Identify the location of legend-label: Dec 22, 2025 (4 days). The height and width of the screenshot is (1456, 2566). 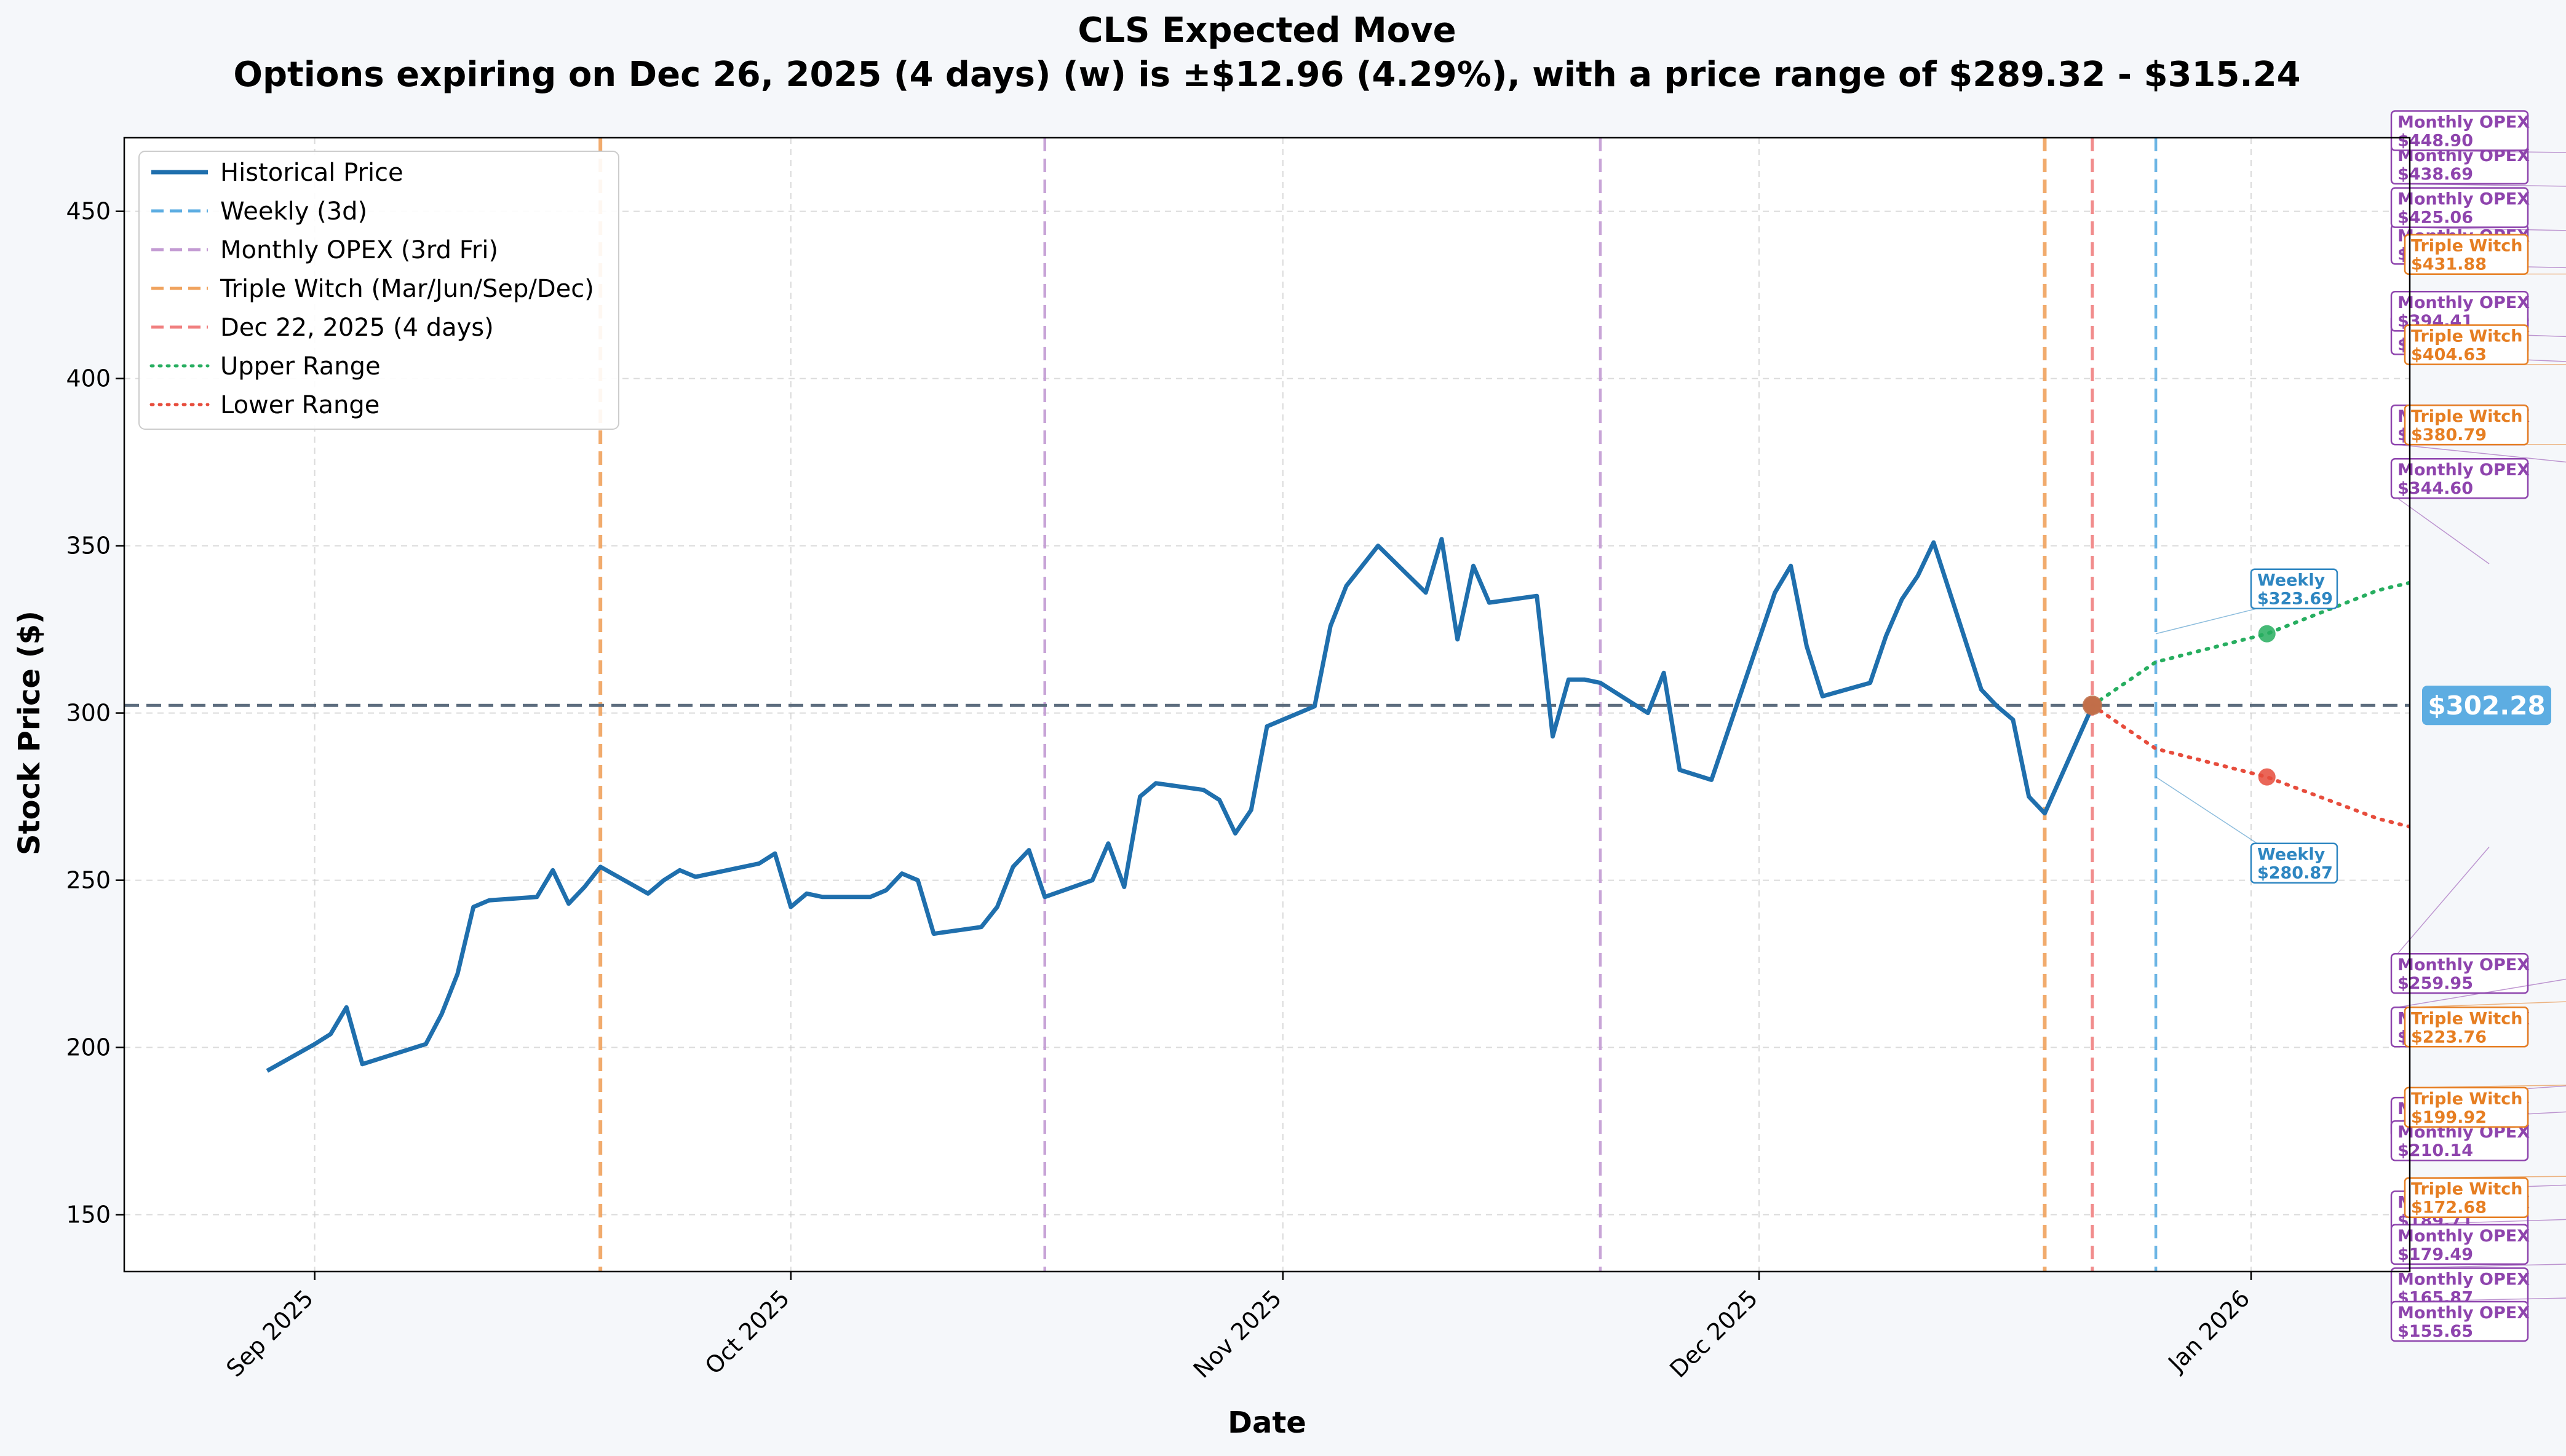
(357, 328).